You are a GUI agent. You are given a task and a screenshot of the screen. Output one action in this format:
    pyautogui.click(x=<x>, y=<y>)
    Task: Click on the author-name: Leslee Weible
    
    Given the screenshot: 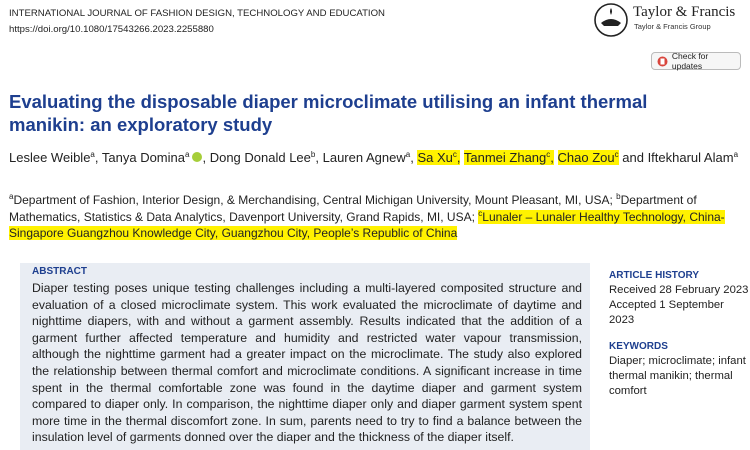 What is the action you would take?
    pyautogui.click(x=50, y=157)
    